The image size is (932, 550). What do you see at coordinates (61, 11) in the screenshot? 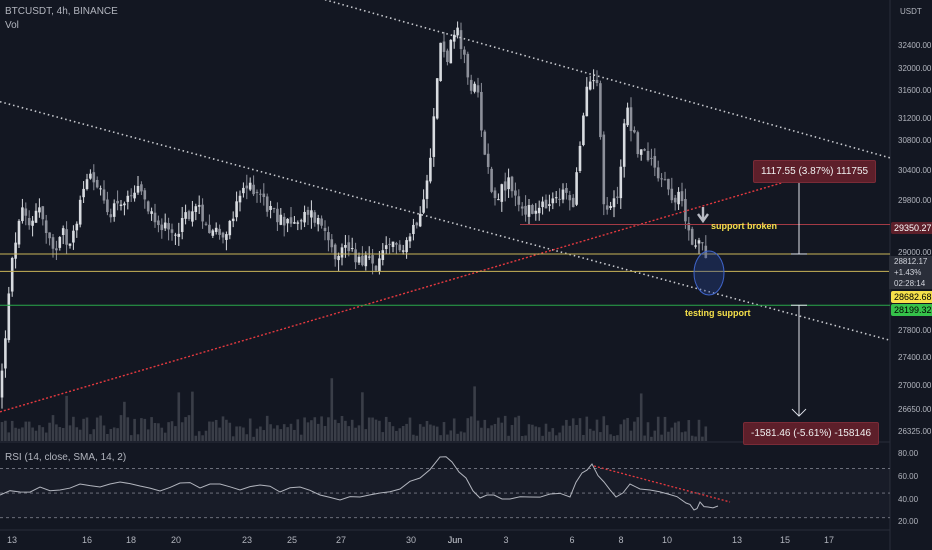
I see `symbol-legend: BTCUSDT, 4h, BINANCE` at bounding box center [61, 11].